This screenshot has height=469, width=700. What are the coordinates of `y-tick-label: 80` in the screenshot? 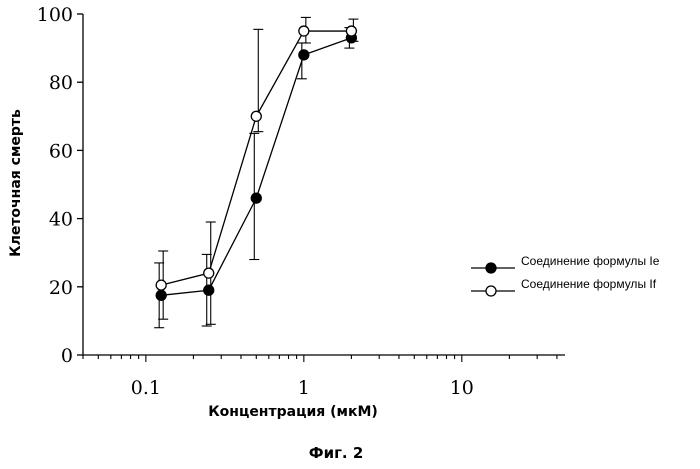 It's located at (61, 83).